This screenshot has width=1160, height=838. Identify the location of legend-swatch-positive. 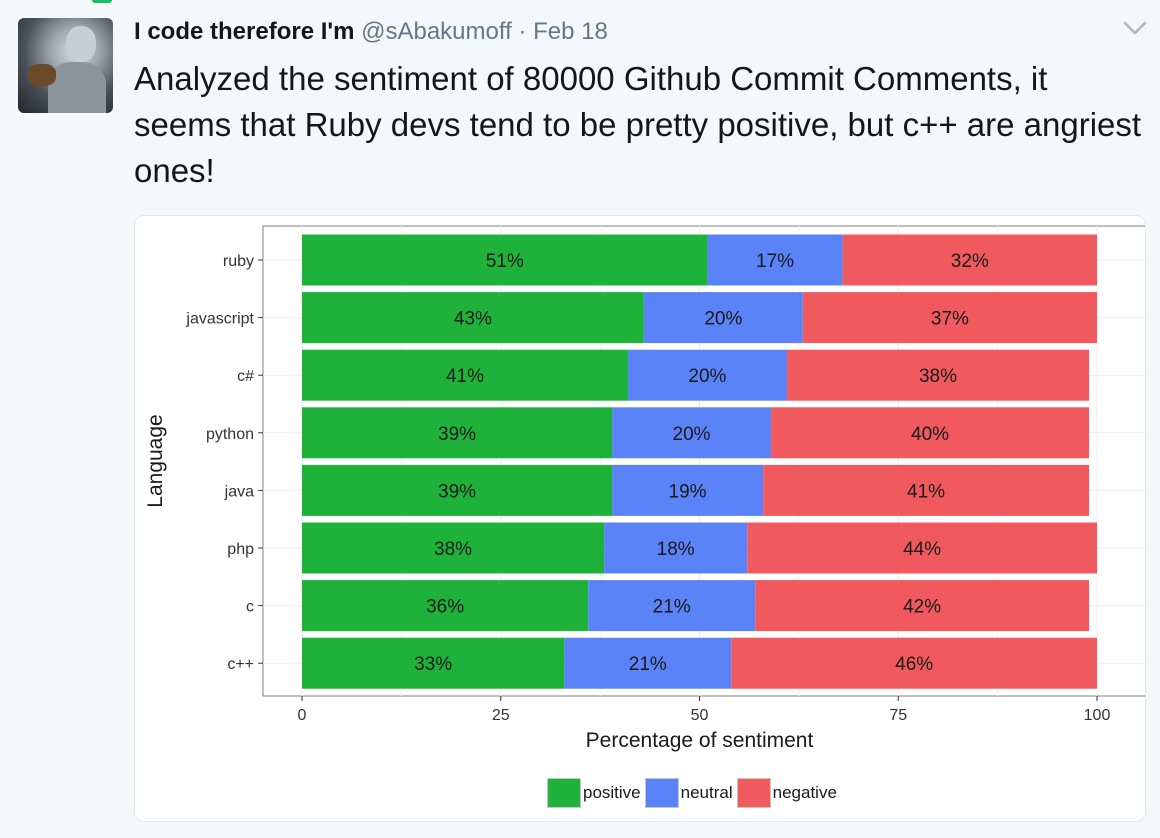
(564, 793).